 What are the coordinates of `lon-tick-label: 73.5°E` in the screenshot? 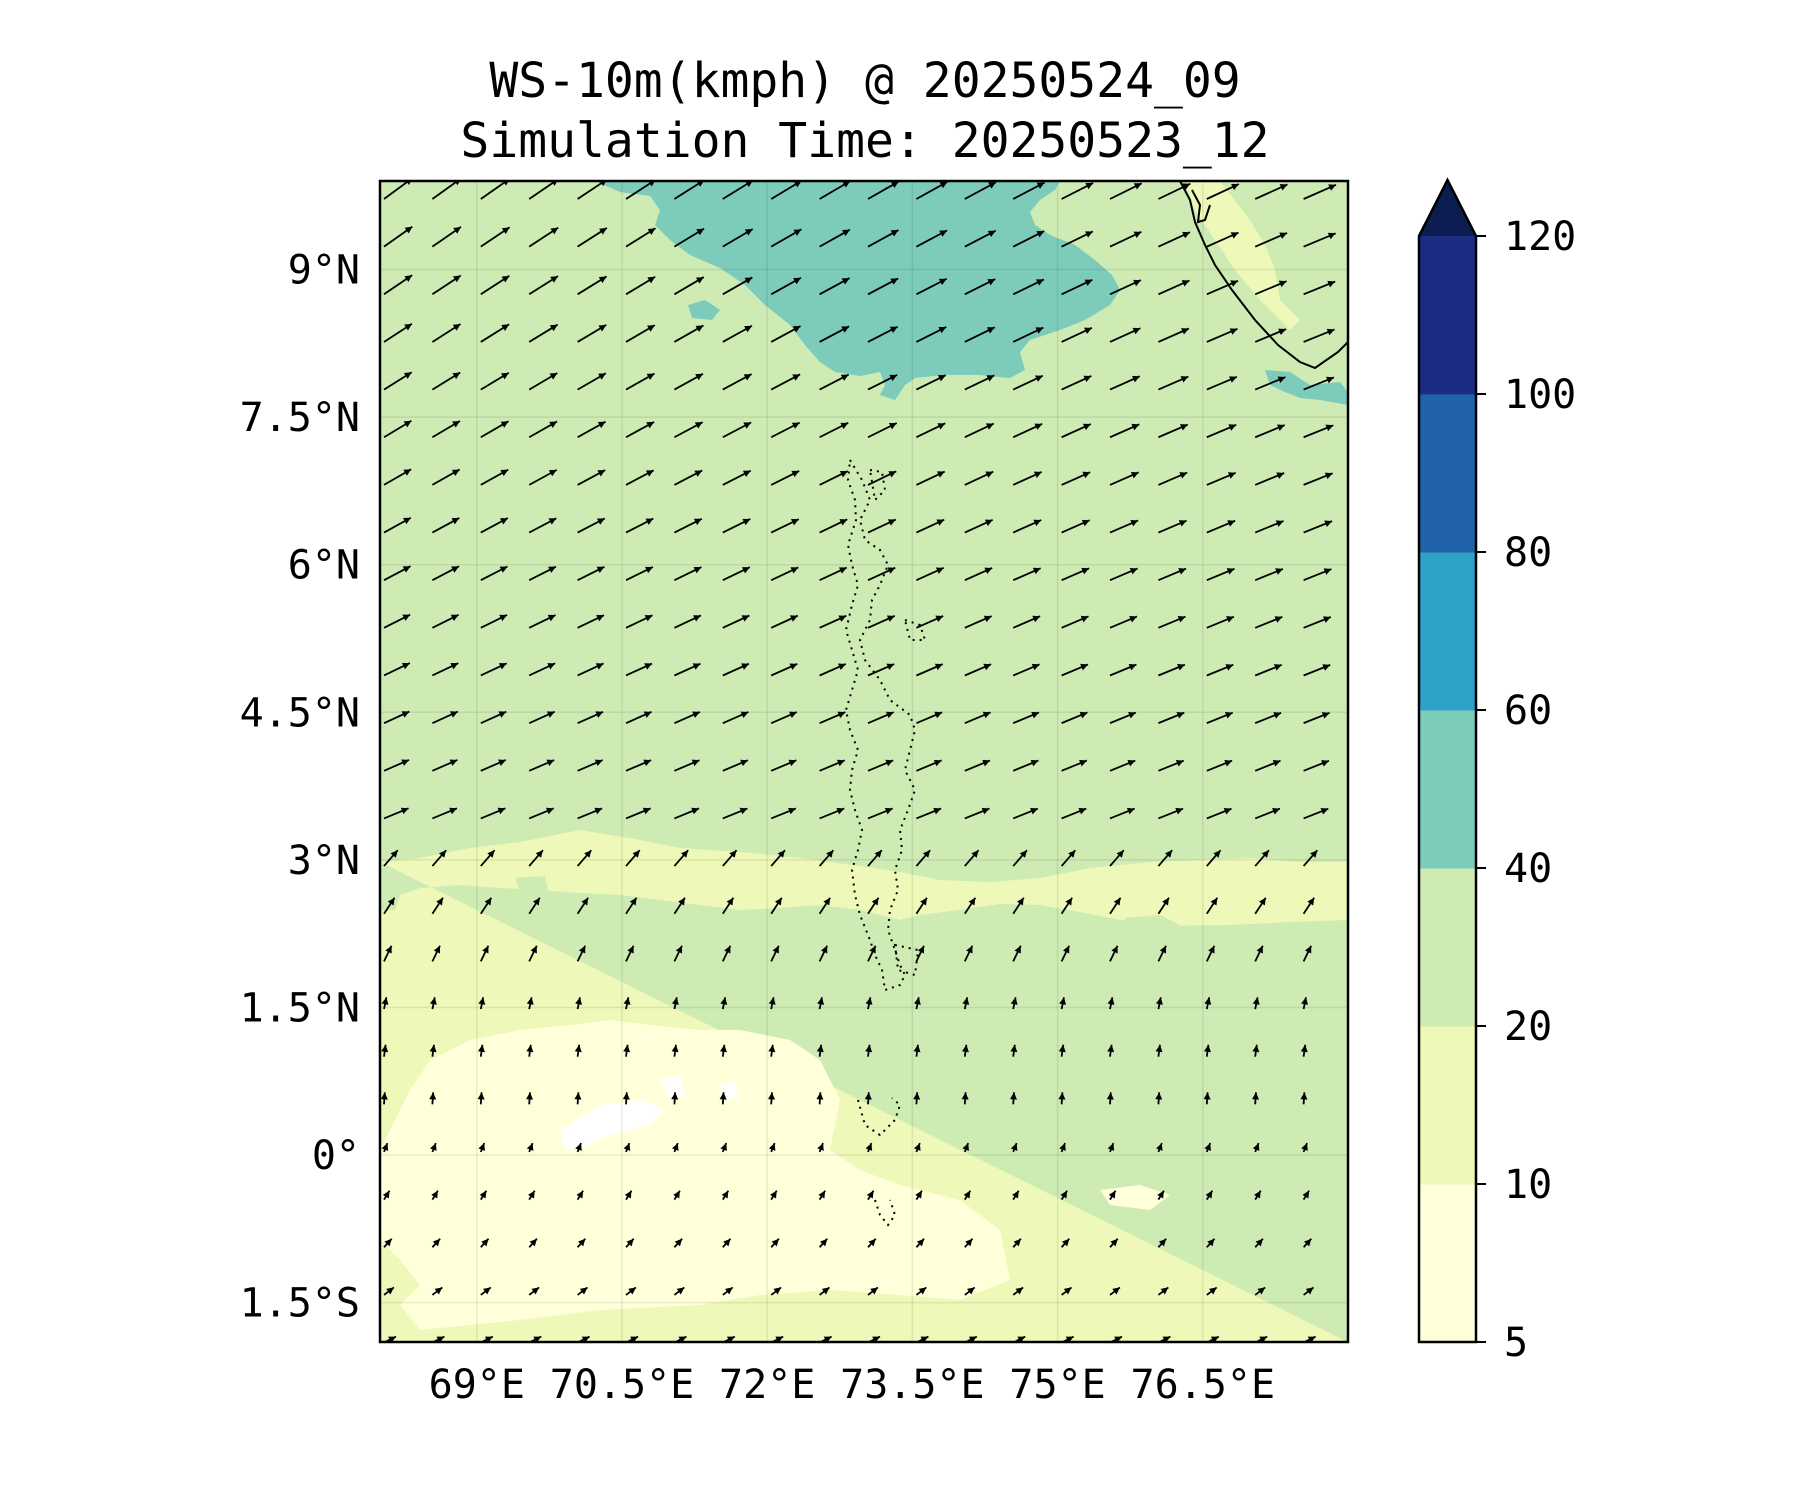 It's located at (912, 1385).